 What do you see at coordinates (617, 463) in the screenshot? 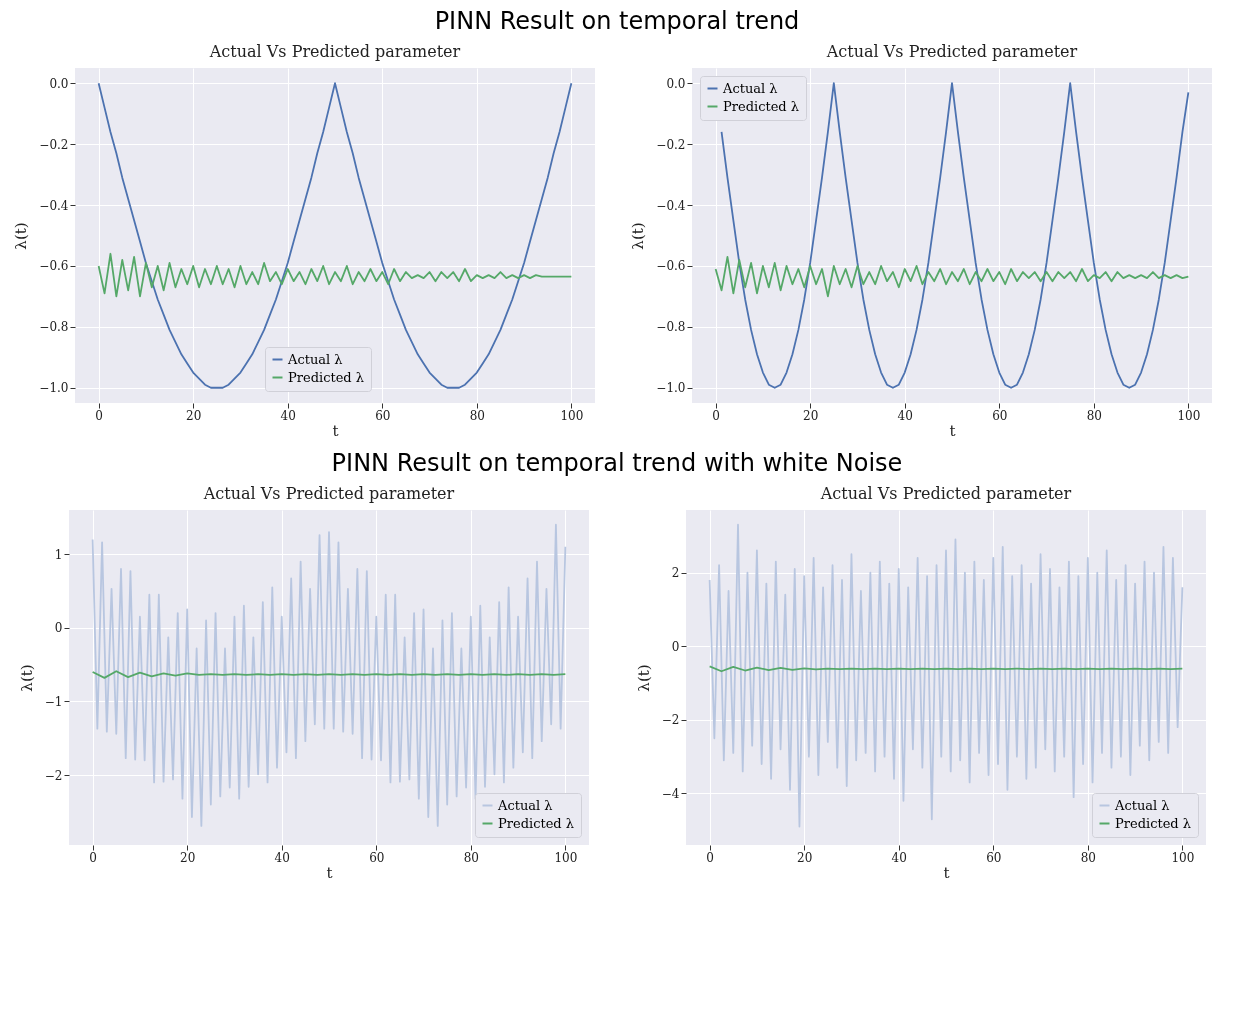
I see `text: PINN Result on temporal trend with white Noise` at bounding box center [617, 463].